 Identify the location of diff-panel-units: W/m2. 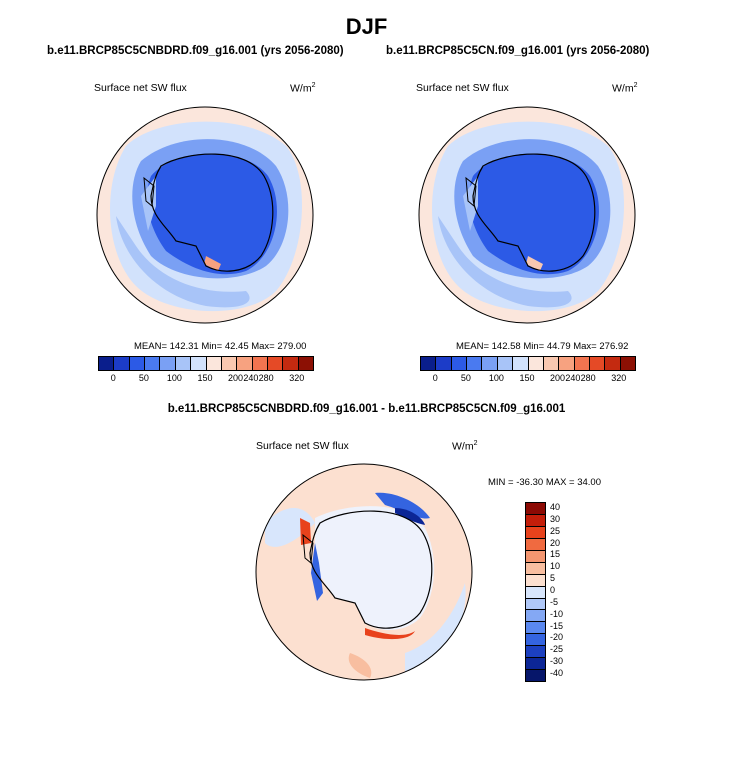
(465, 446).